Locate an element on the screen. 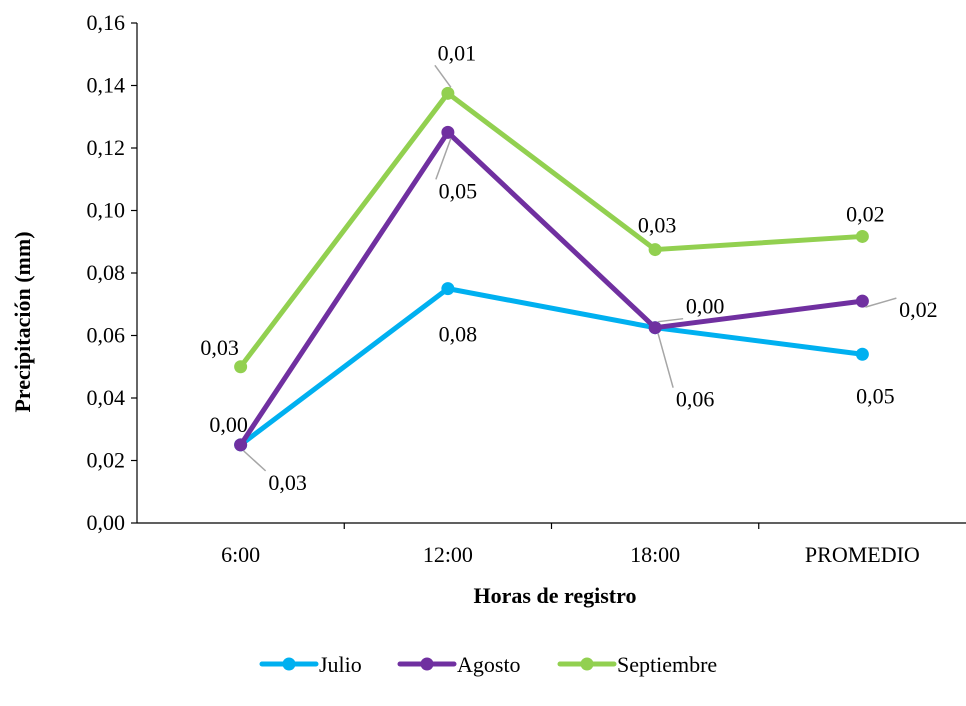  x-tick-label: 12:00 is located at coordinates (448, 554).